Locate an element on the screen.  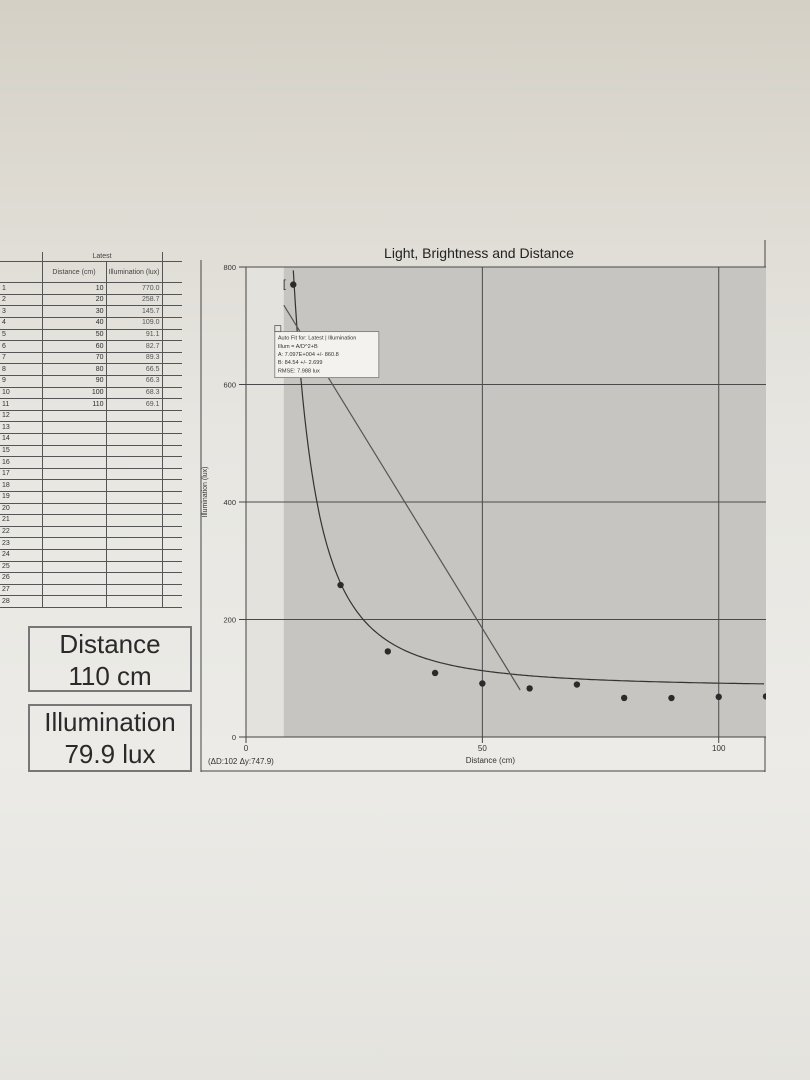
table-row: 28 is located at coordinates (91, 601).